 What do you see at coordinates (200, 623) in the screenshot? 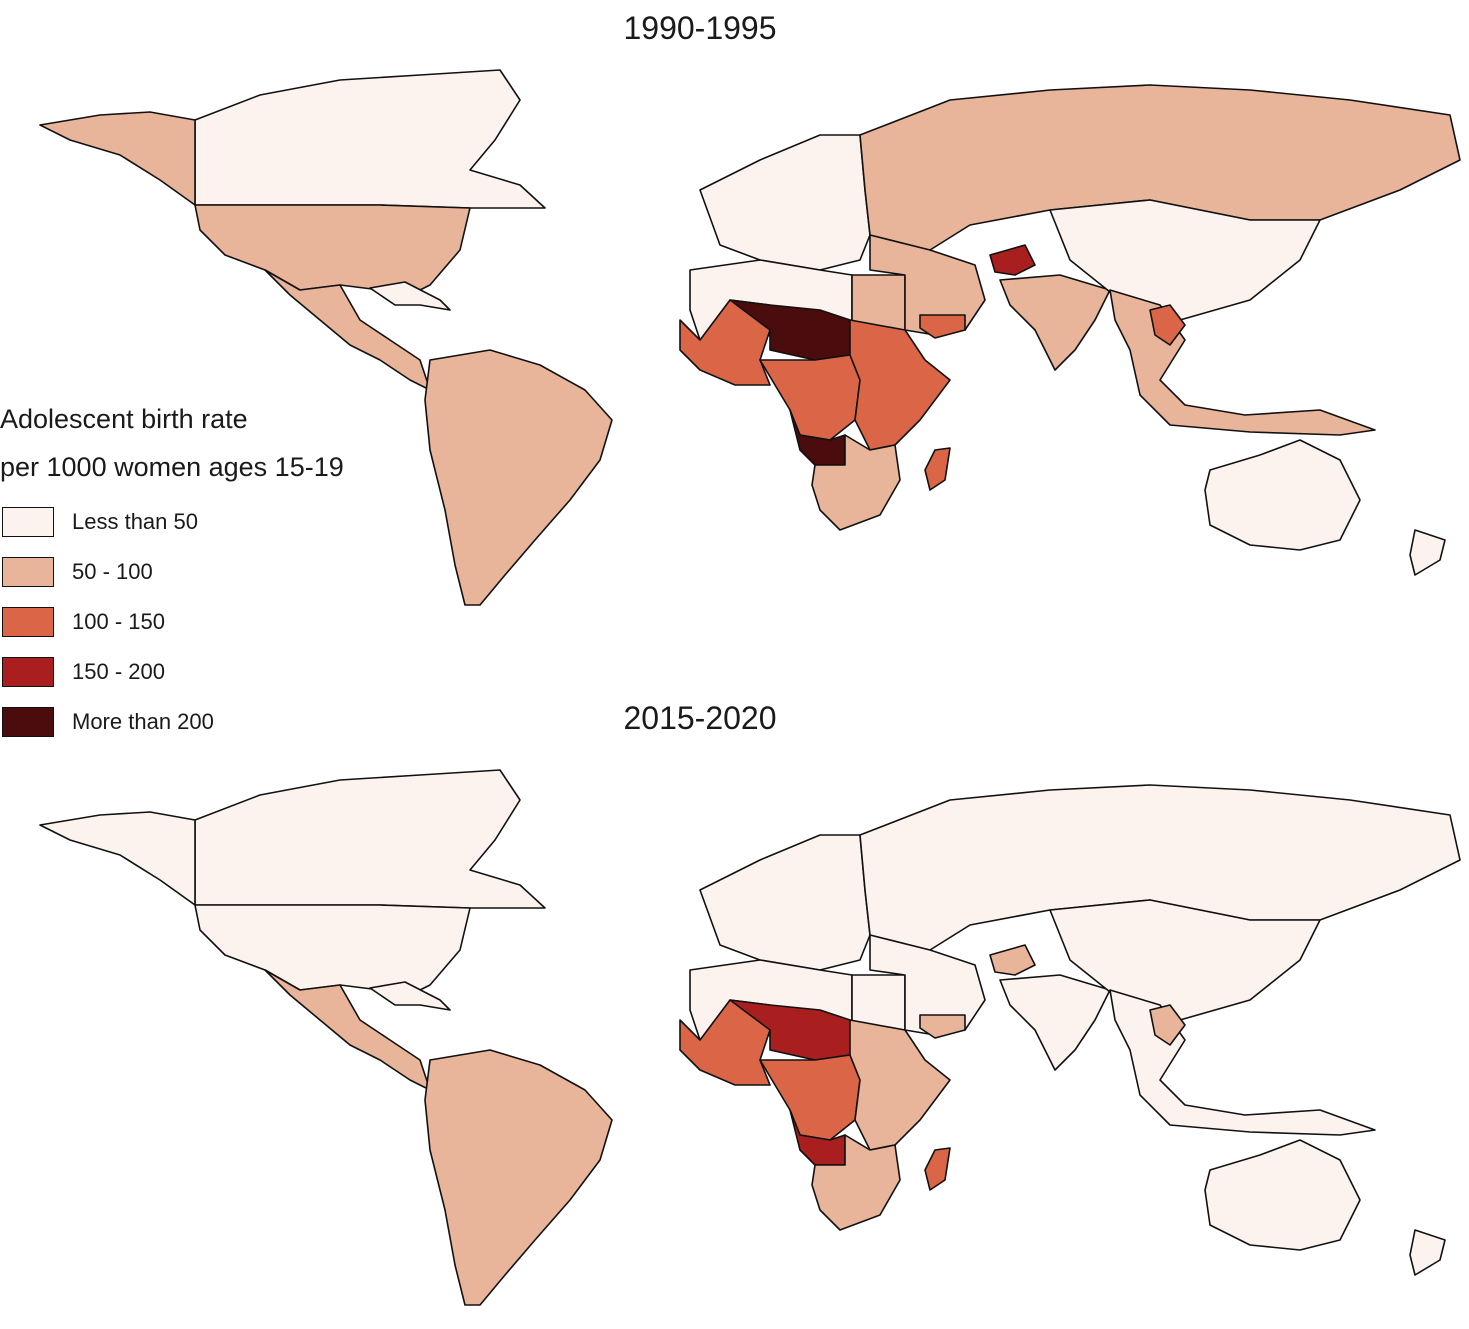
I see `legend-item-100-150: 100 - 150` at bounding box center [200, 623].